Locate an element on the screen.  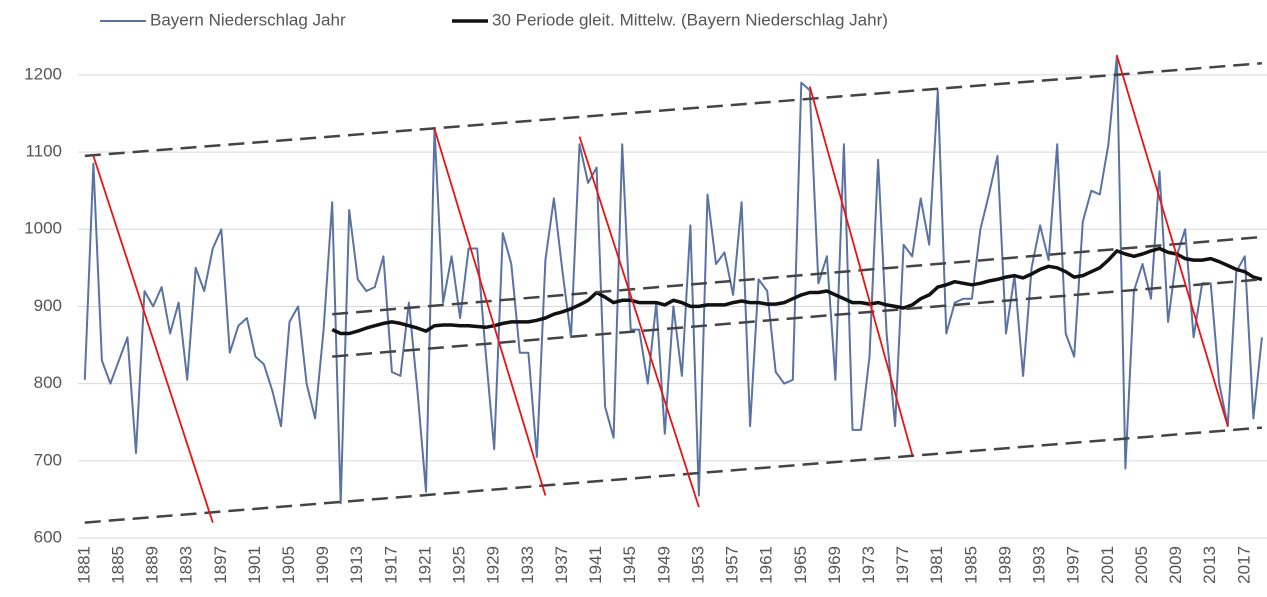
x-tick-label: 1945 is located at coordinates (629, 565).